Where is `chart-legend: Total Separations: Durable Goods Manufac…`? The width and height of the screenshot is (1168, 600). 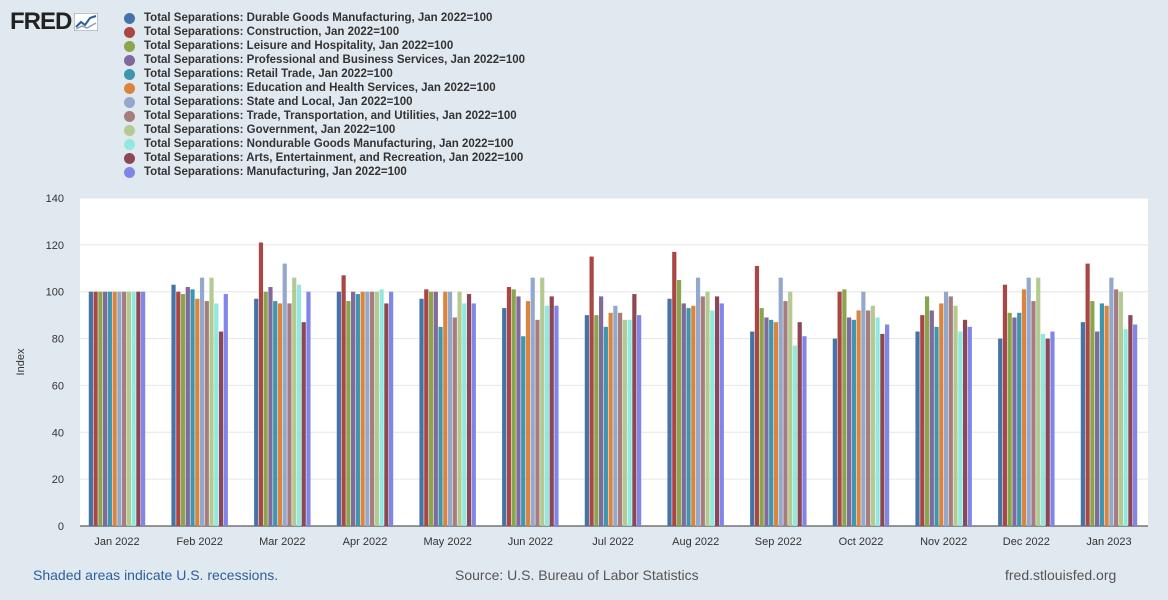
chart-legend: Total Separations: Durable Goods Manufac… is located at coordinates (324, 95).